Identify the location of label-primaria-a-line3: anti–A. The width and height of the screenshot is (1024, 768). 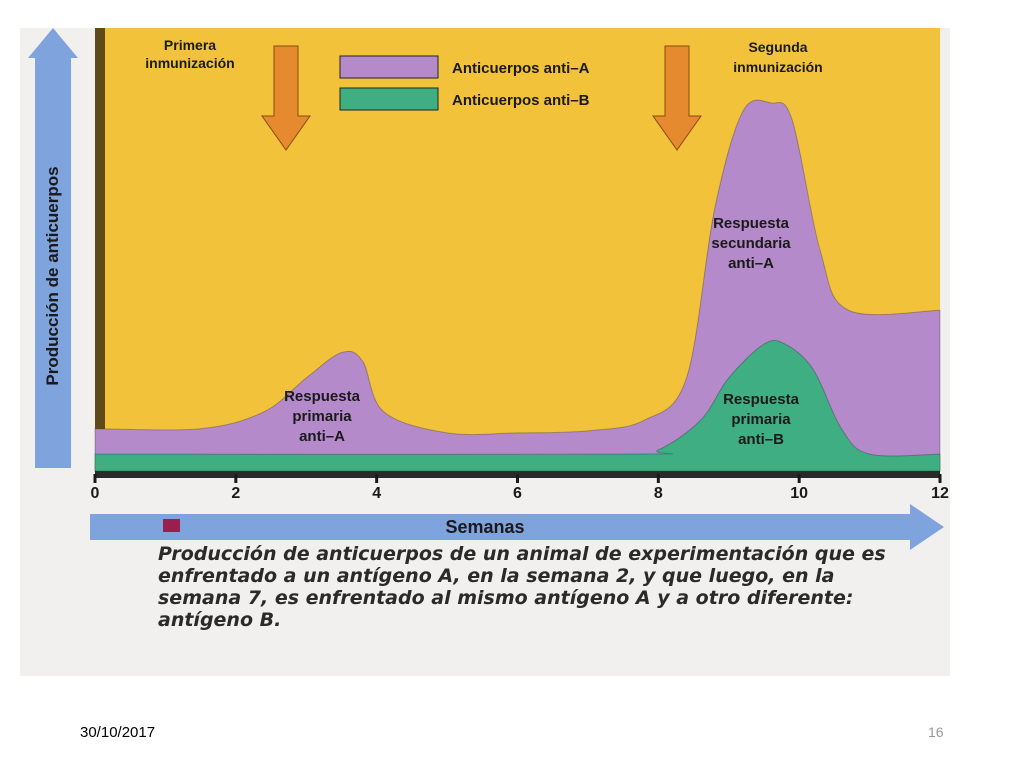
(322, 436).